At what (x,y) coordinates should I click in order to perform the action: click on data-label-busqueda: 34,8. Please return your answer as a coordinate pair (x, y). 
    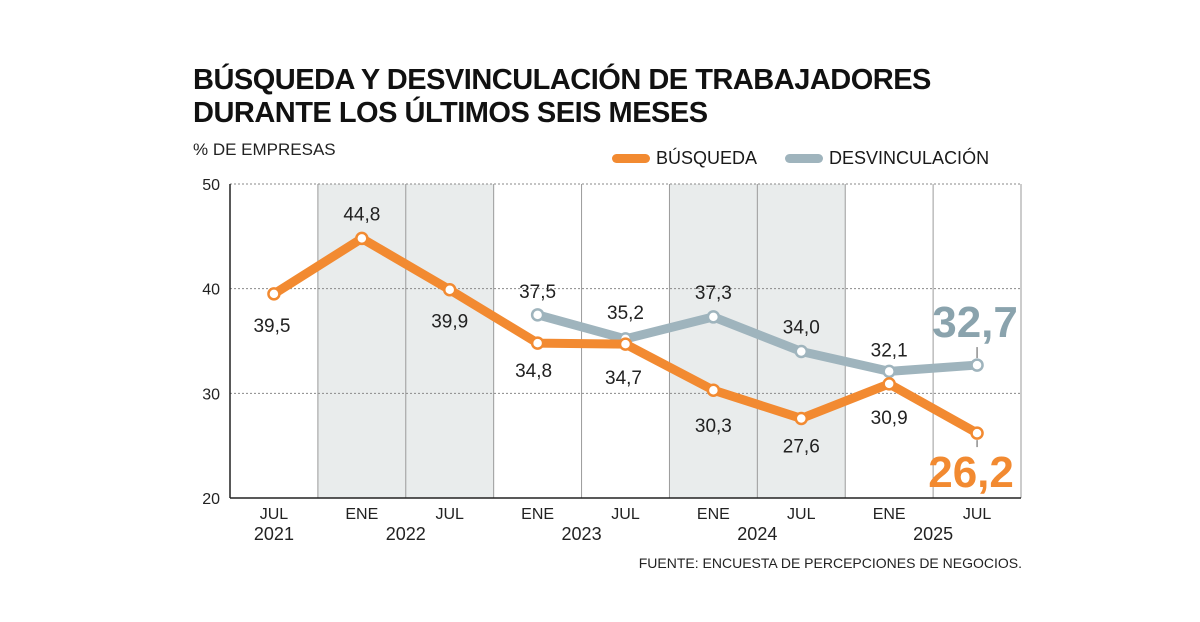
    Looking at the image, I should click on (533, 371).